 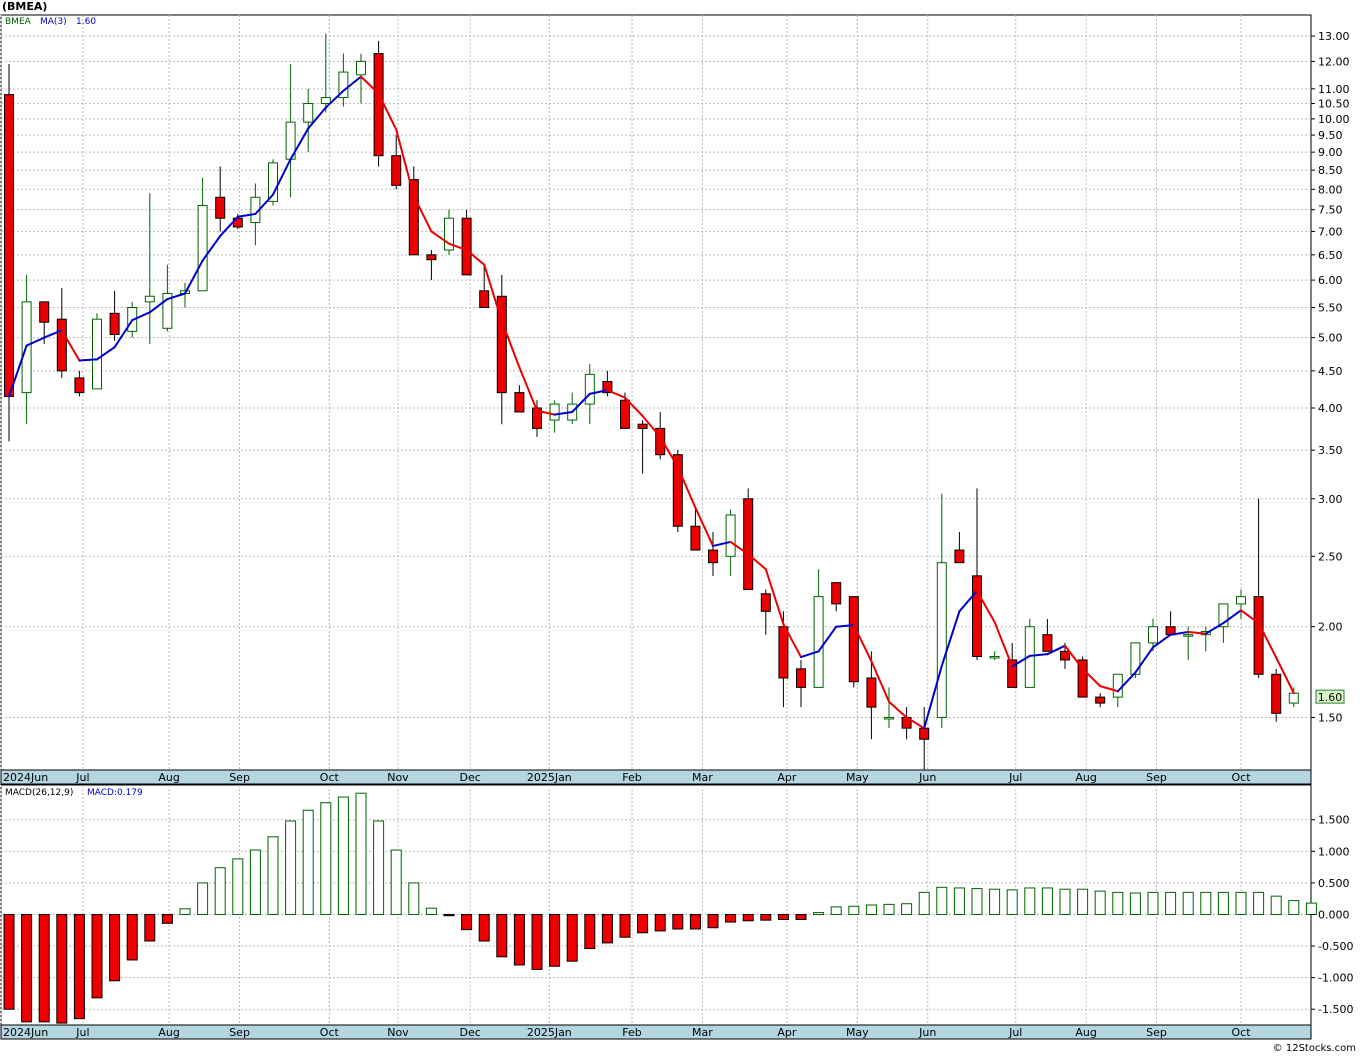 What do you see at coordinates (39, 793) in the screenshot?
I see `macd-legend-name: MACD(26,12,9)` at bounding box center [39, 793].